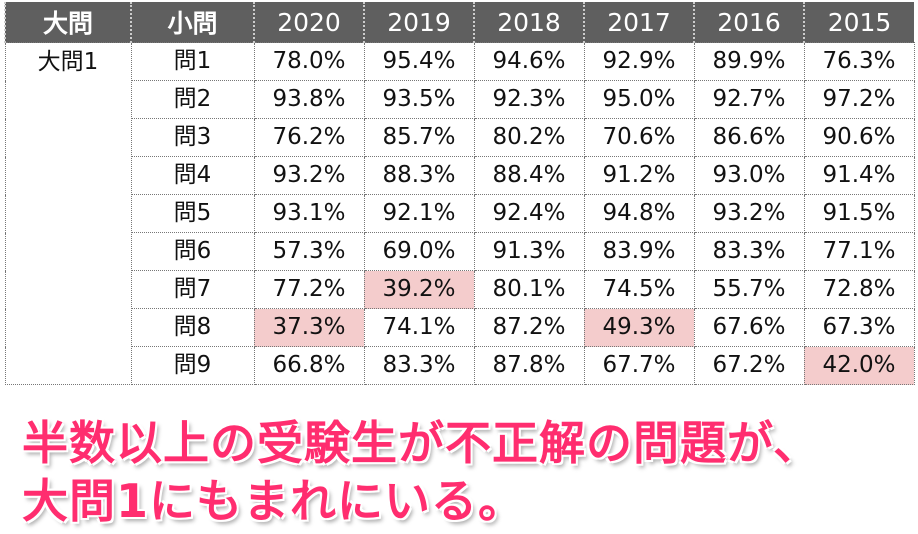 This screenshot has height=534, width=918. Describe the element at coordinates (529, 175) in the screenshot. I see `rate-cell: 88.4%` at that location.